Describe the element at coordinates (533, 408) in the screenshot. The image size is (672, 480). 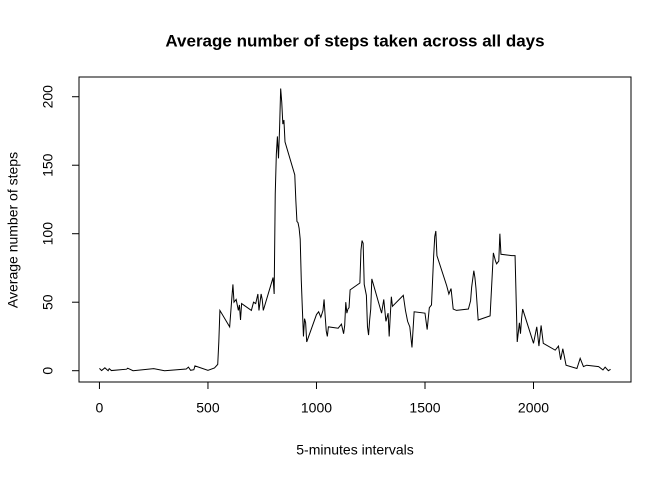
I see `x-tick-label: 2000` at that location.